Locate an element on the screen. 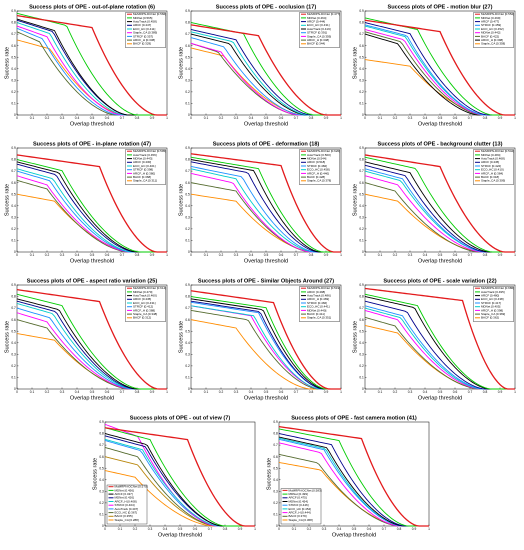  chart-title: Success plots of OPE - deformation (18) is located at coordinates (266, 145).